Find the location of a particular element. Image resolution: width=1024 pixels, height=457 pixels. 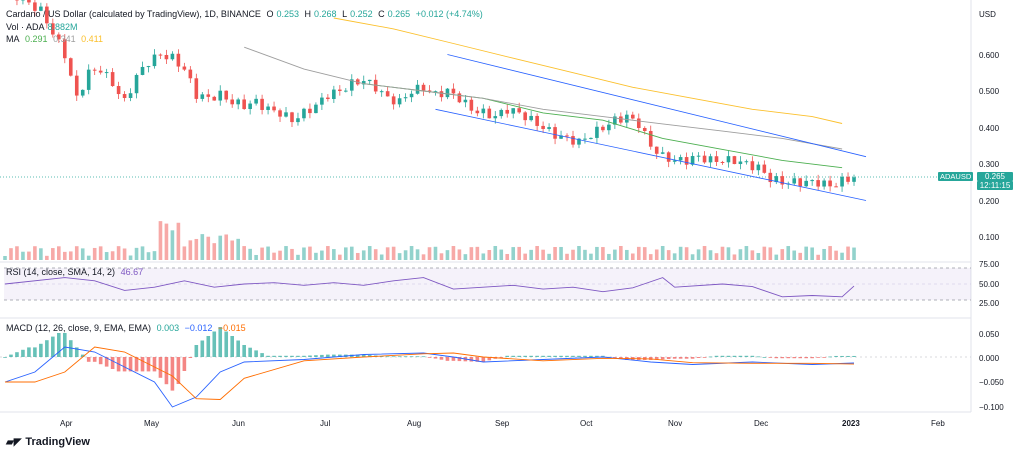

low-value: 0.252 is located at coordinates (361, 14).